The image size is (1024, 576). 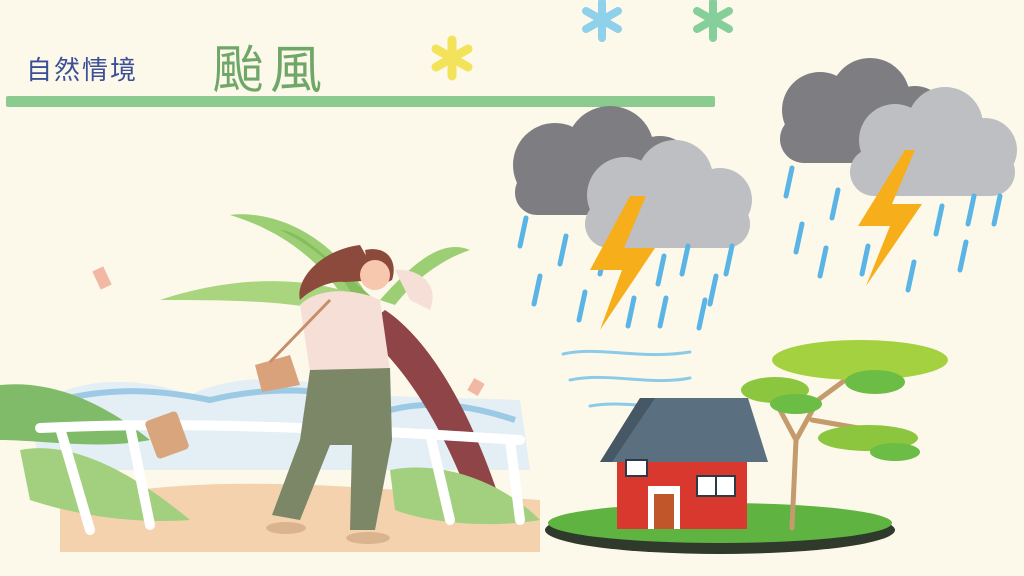 What do you see at coordinates (344, 394) in the screenshot?
I see `woman-in-wind-icon` at bounding box center [344, 394].